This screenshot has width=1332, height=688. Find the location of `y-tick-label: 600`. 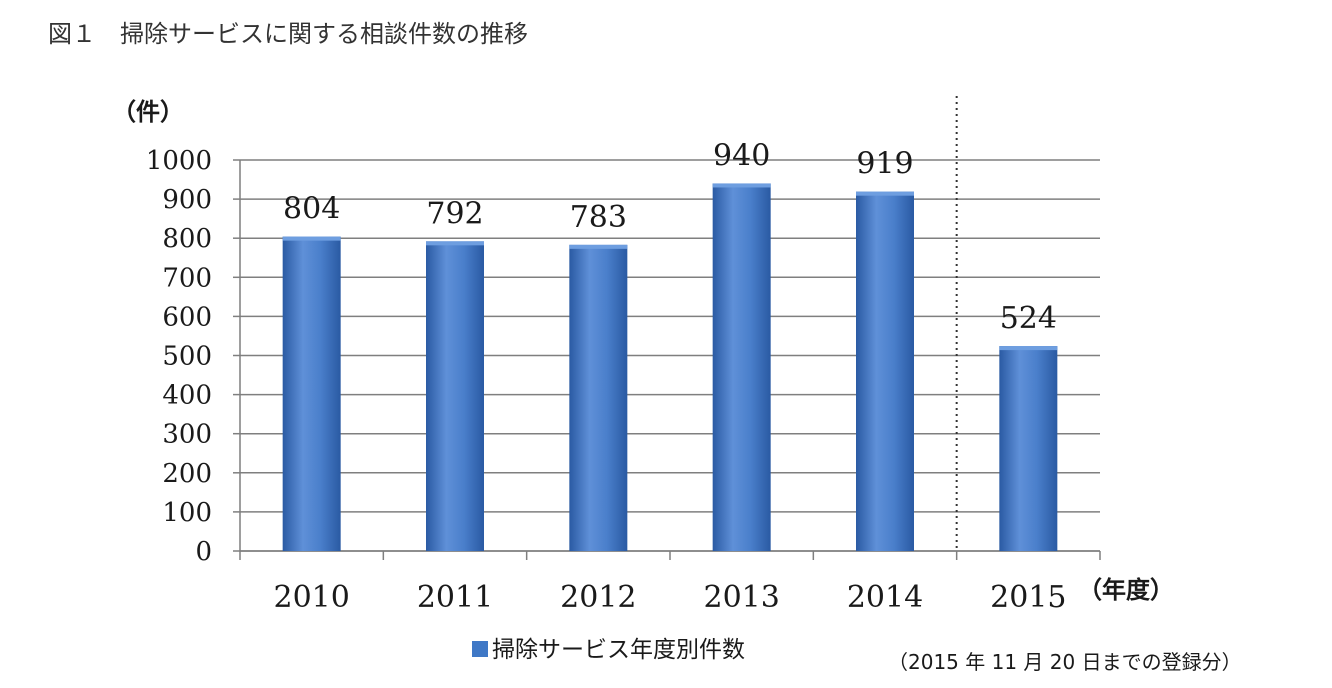

y-tick-label: 600 is located at coordinates (187, 317).